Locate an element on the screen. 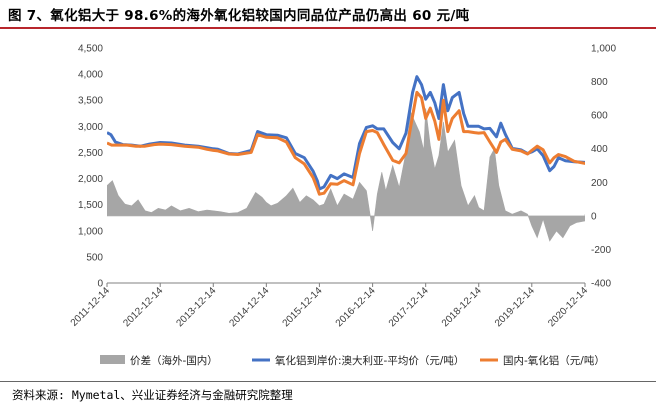  x-tick-label: 2017-12-14 is located at coordinates (409, 307).